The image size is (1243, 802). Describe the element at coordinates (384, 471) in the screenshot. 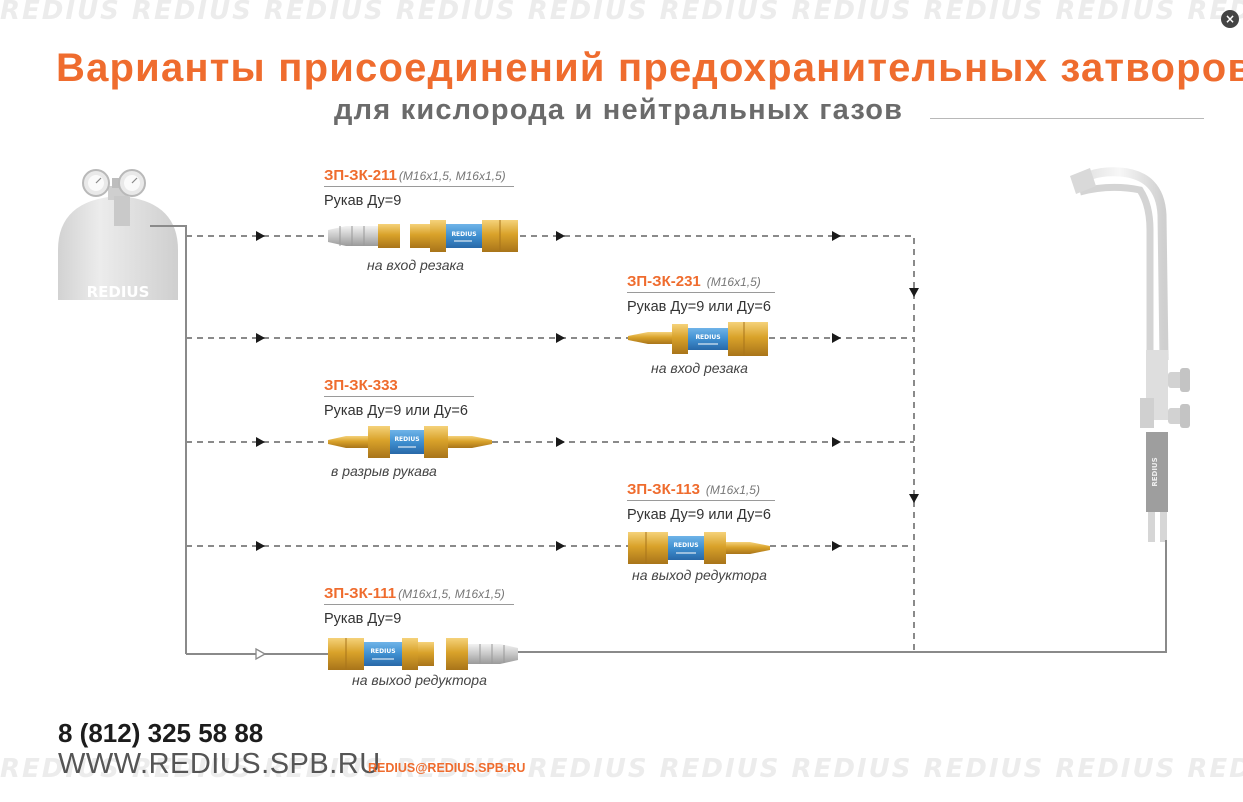

I see `variant-caption: в разрыв рукава` at that location.